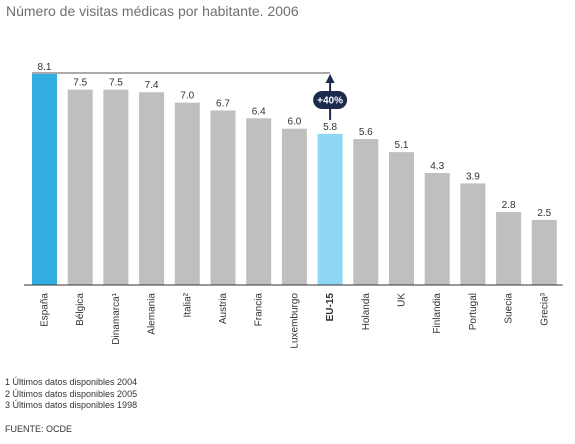 Image resolution: width=575 pixels, height=444 pixels. Describe the element at coordinates (509, 308) in the screenshot. I see `category-label-13: Suecia` at that location.